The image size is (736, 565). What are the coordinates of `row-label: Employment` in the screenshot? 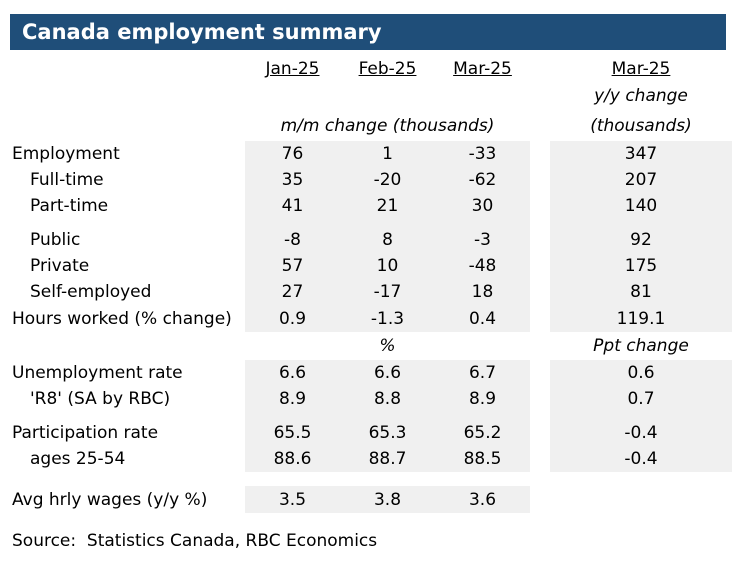 It's located at (66, 154).